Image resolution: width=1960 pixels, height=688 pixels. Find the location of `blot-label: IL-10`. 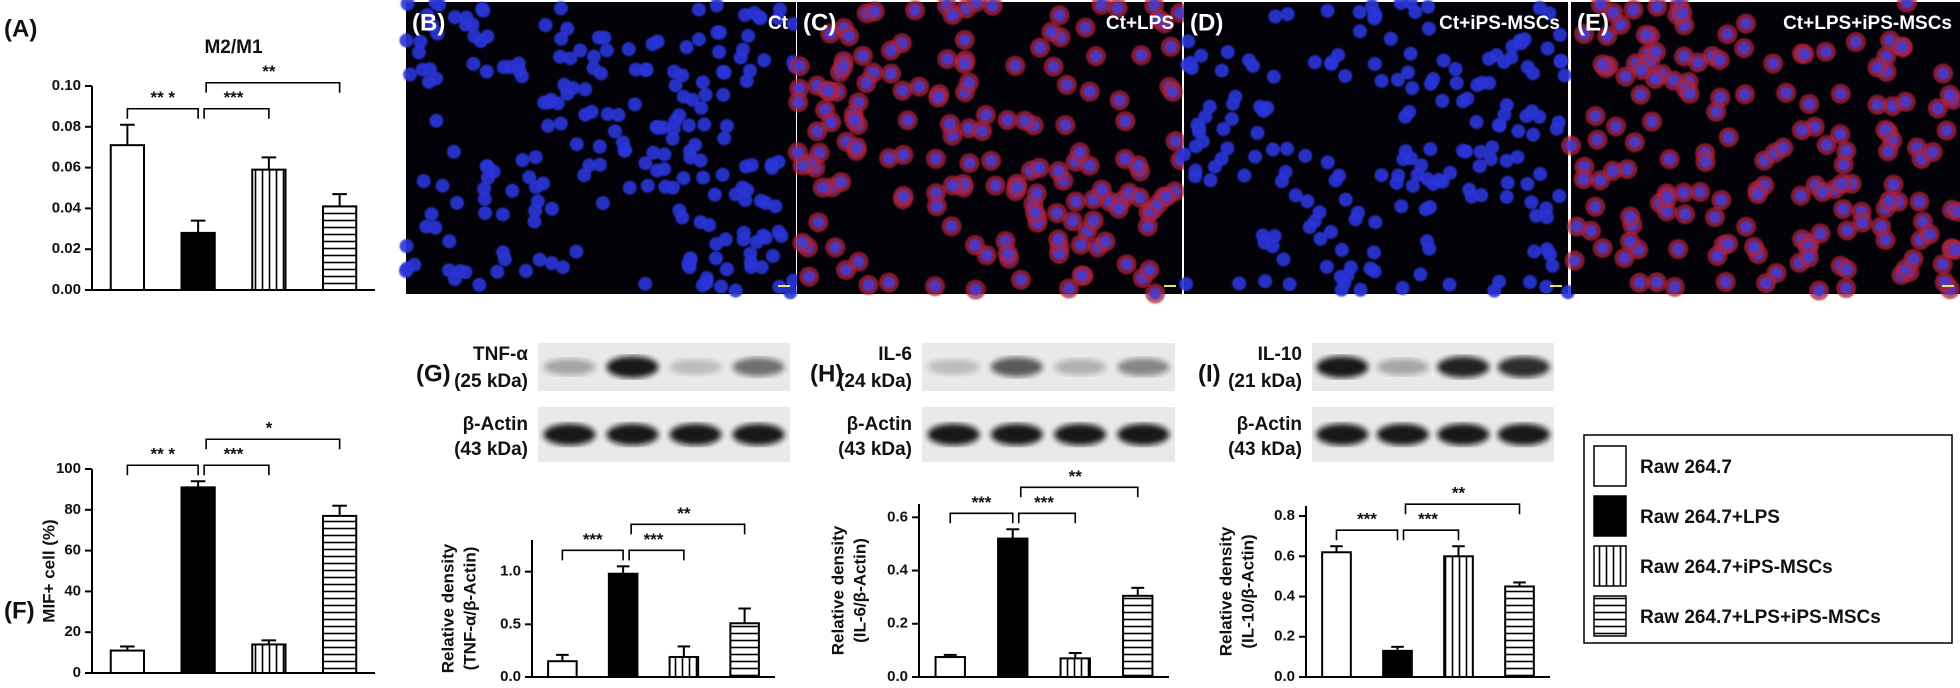

blot-label: IL-10 is located at coordinates (1280, 354).